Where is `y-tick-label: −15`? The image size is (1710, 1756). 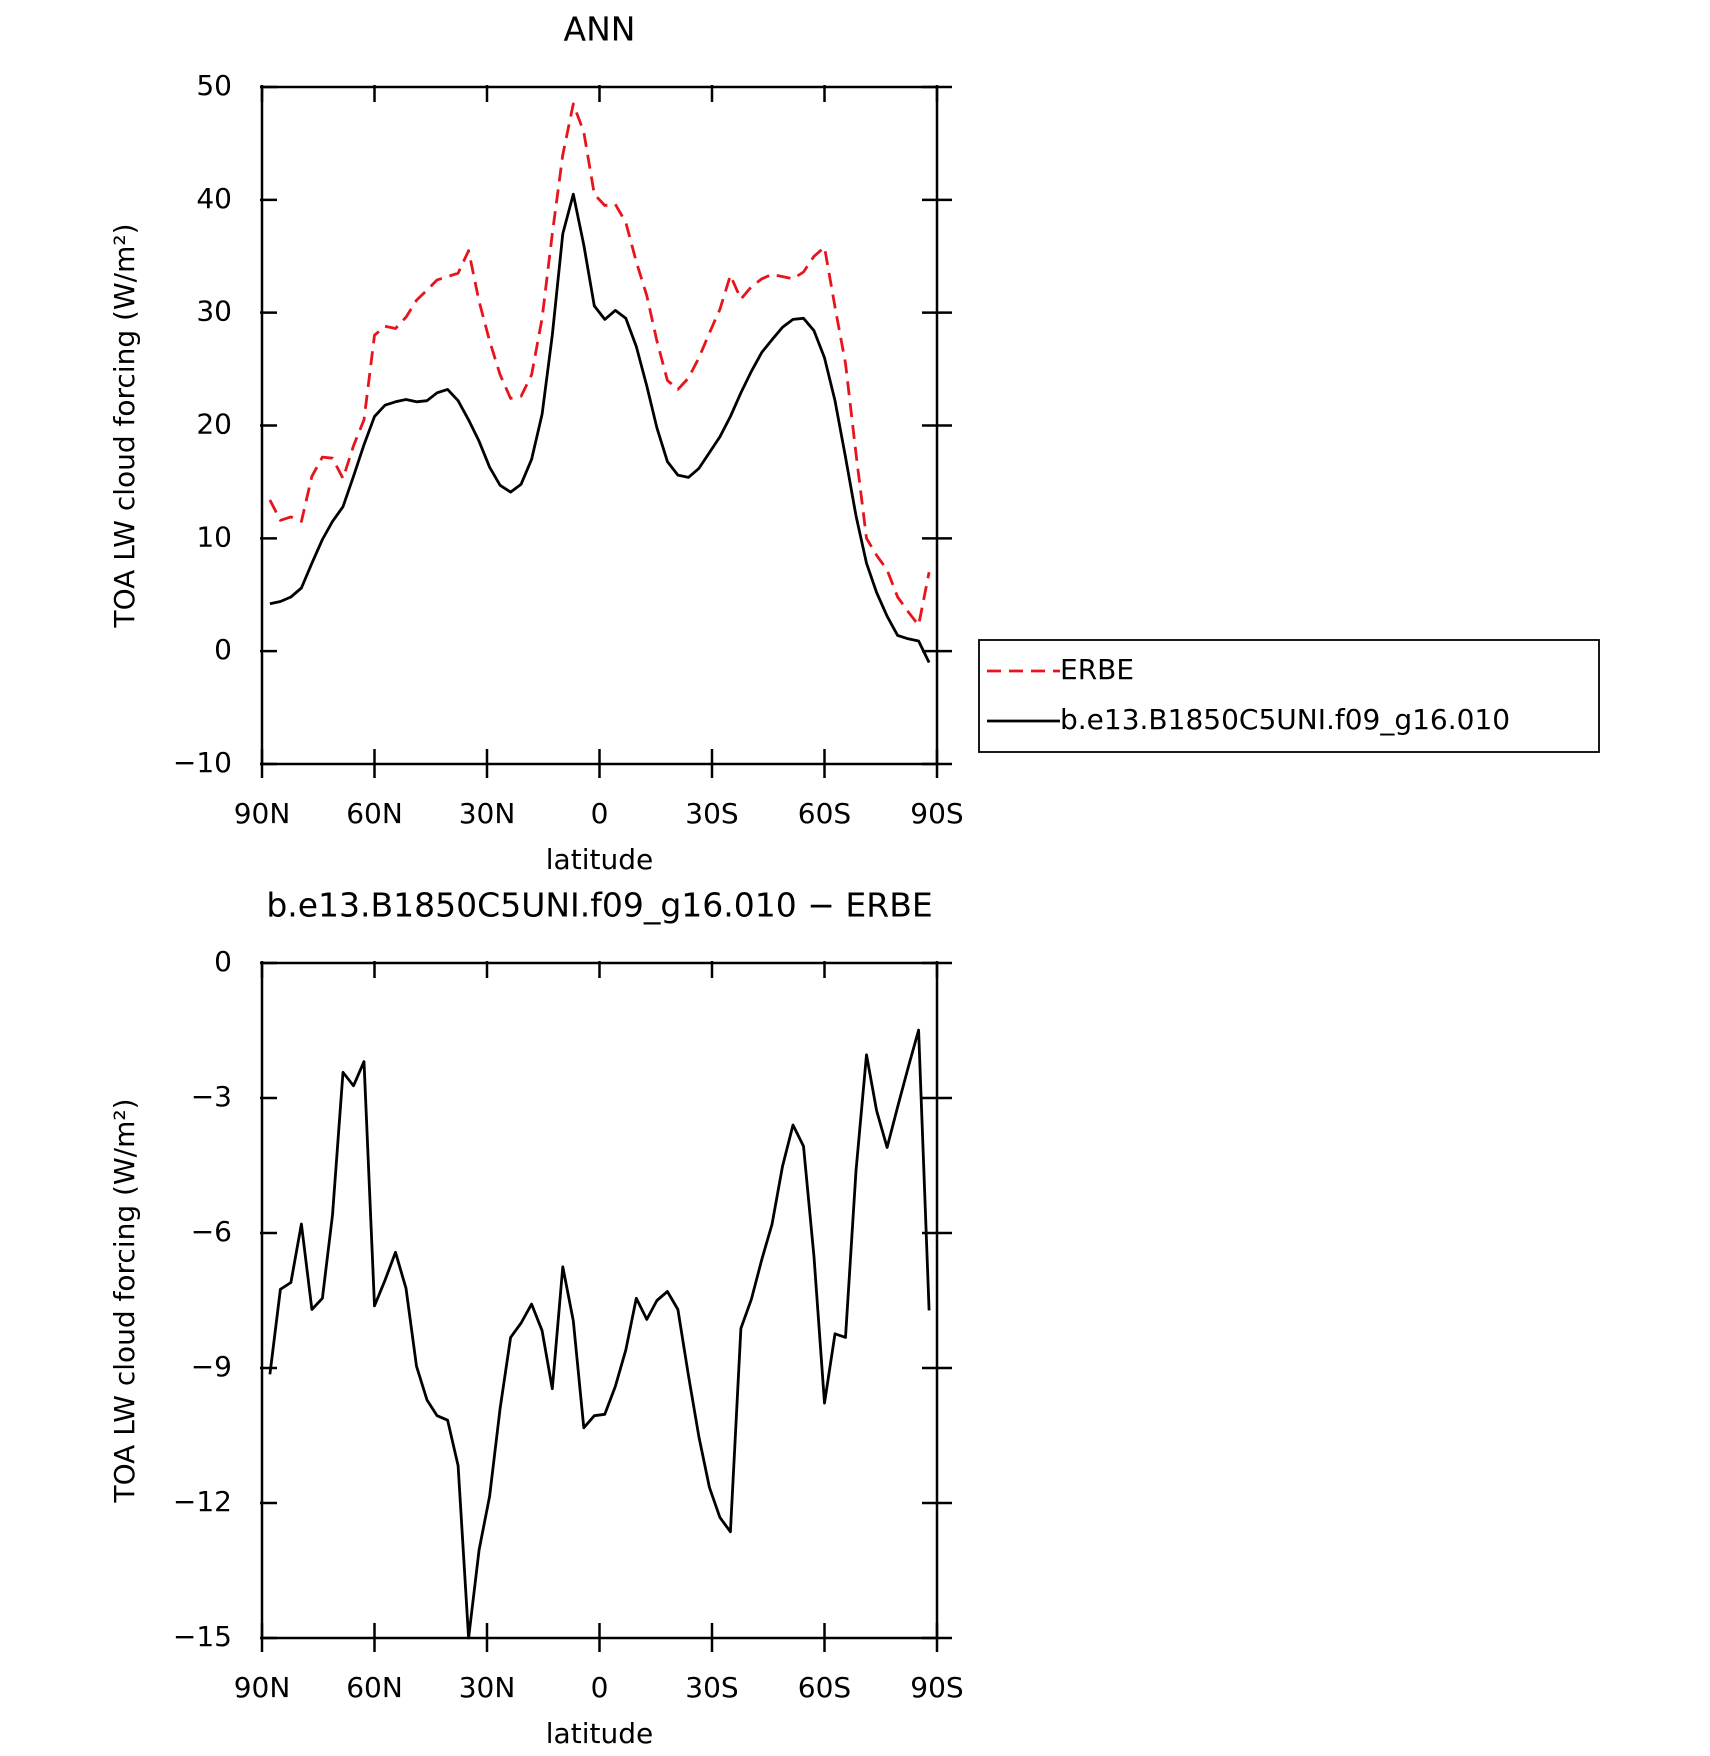 y-tick-label: −15 is located at coordinates (202, 1636).